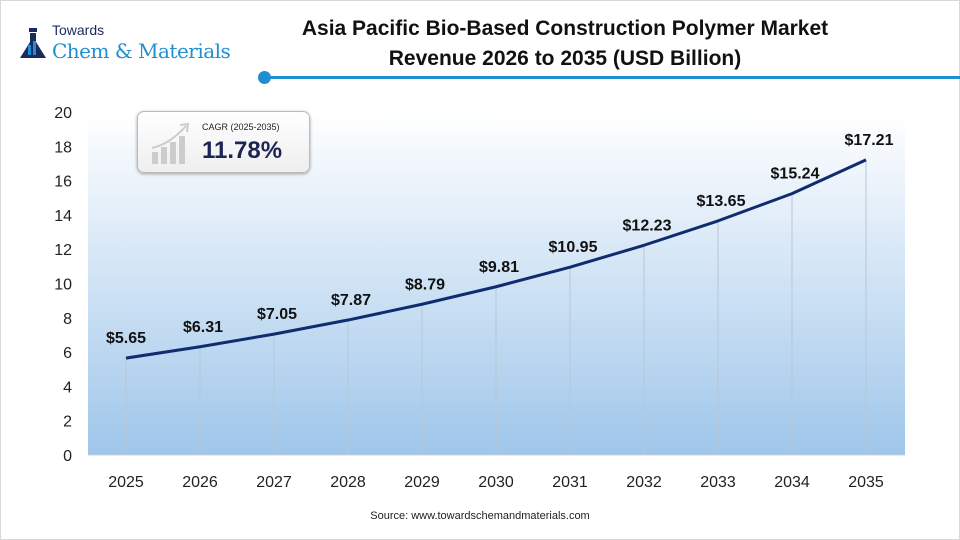  What do you see at coordinates (170, 143) in the screenshot?
I see `growth-chart-icon` at bounding box center [170, 143].